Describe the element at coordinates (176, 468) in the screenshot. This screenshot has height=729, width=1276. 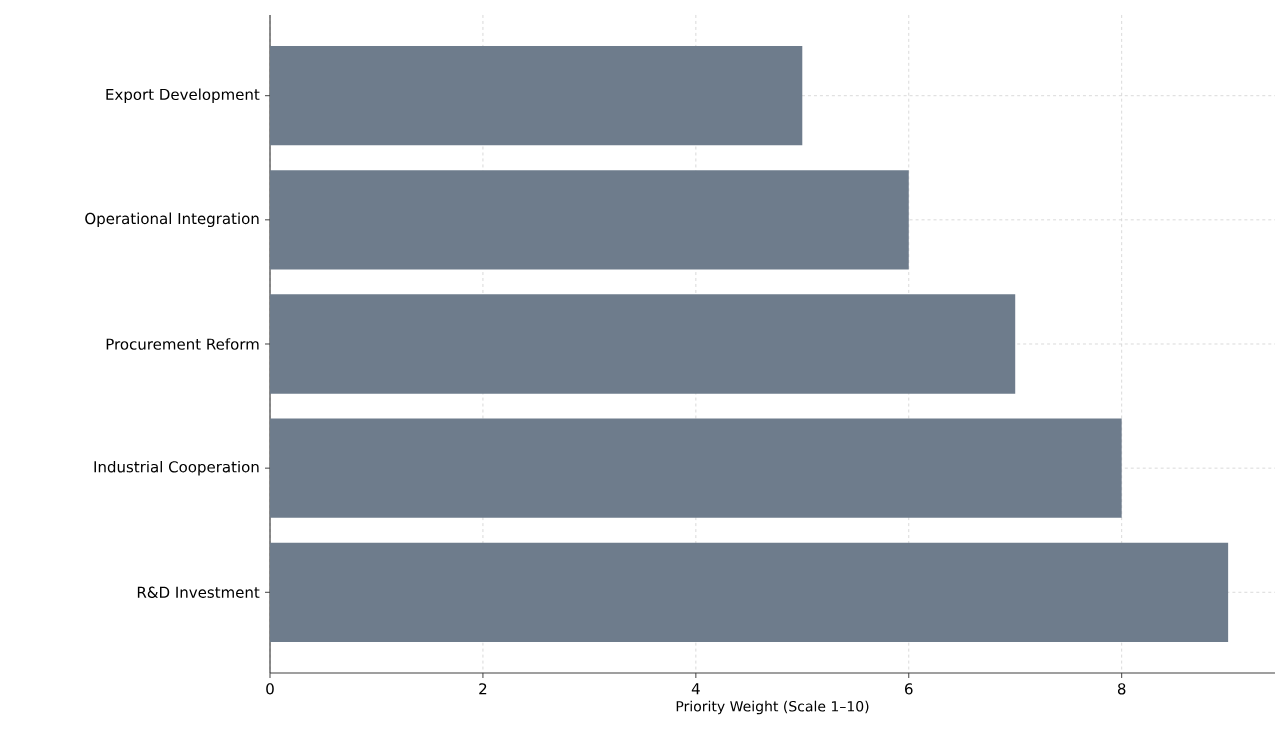
I see `y-tick-label: Industrial Cooperation` at that location.